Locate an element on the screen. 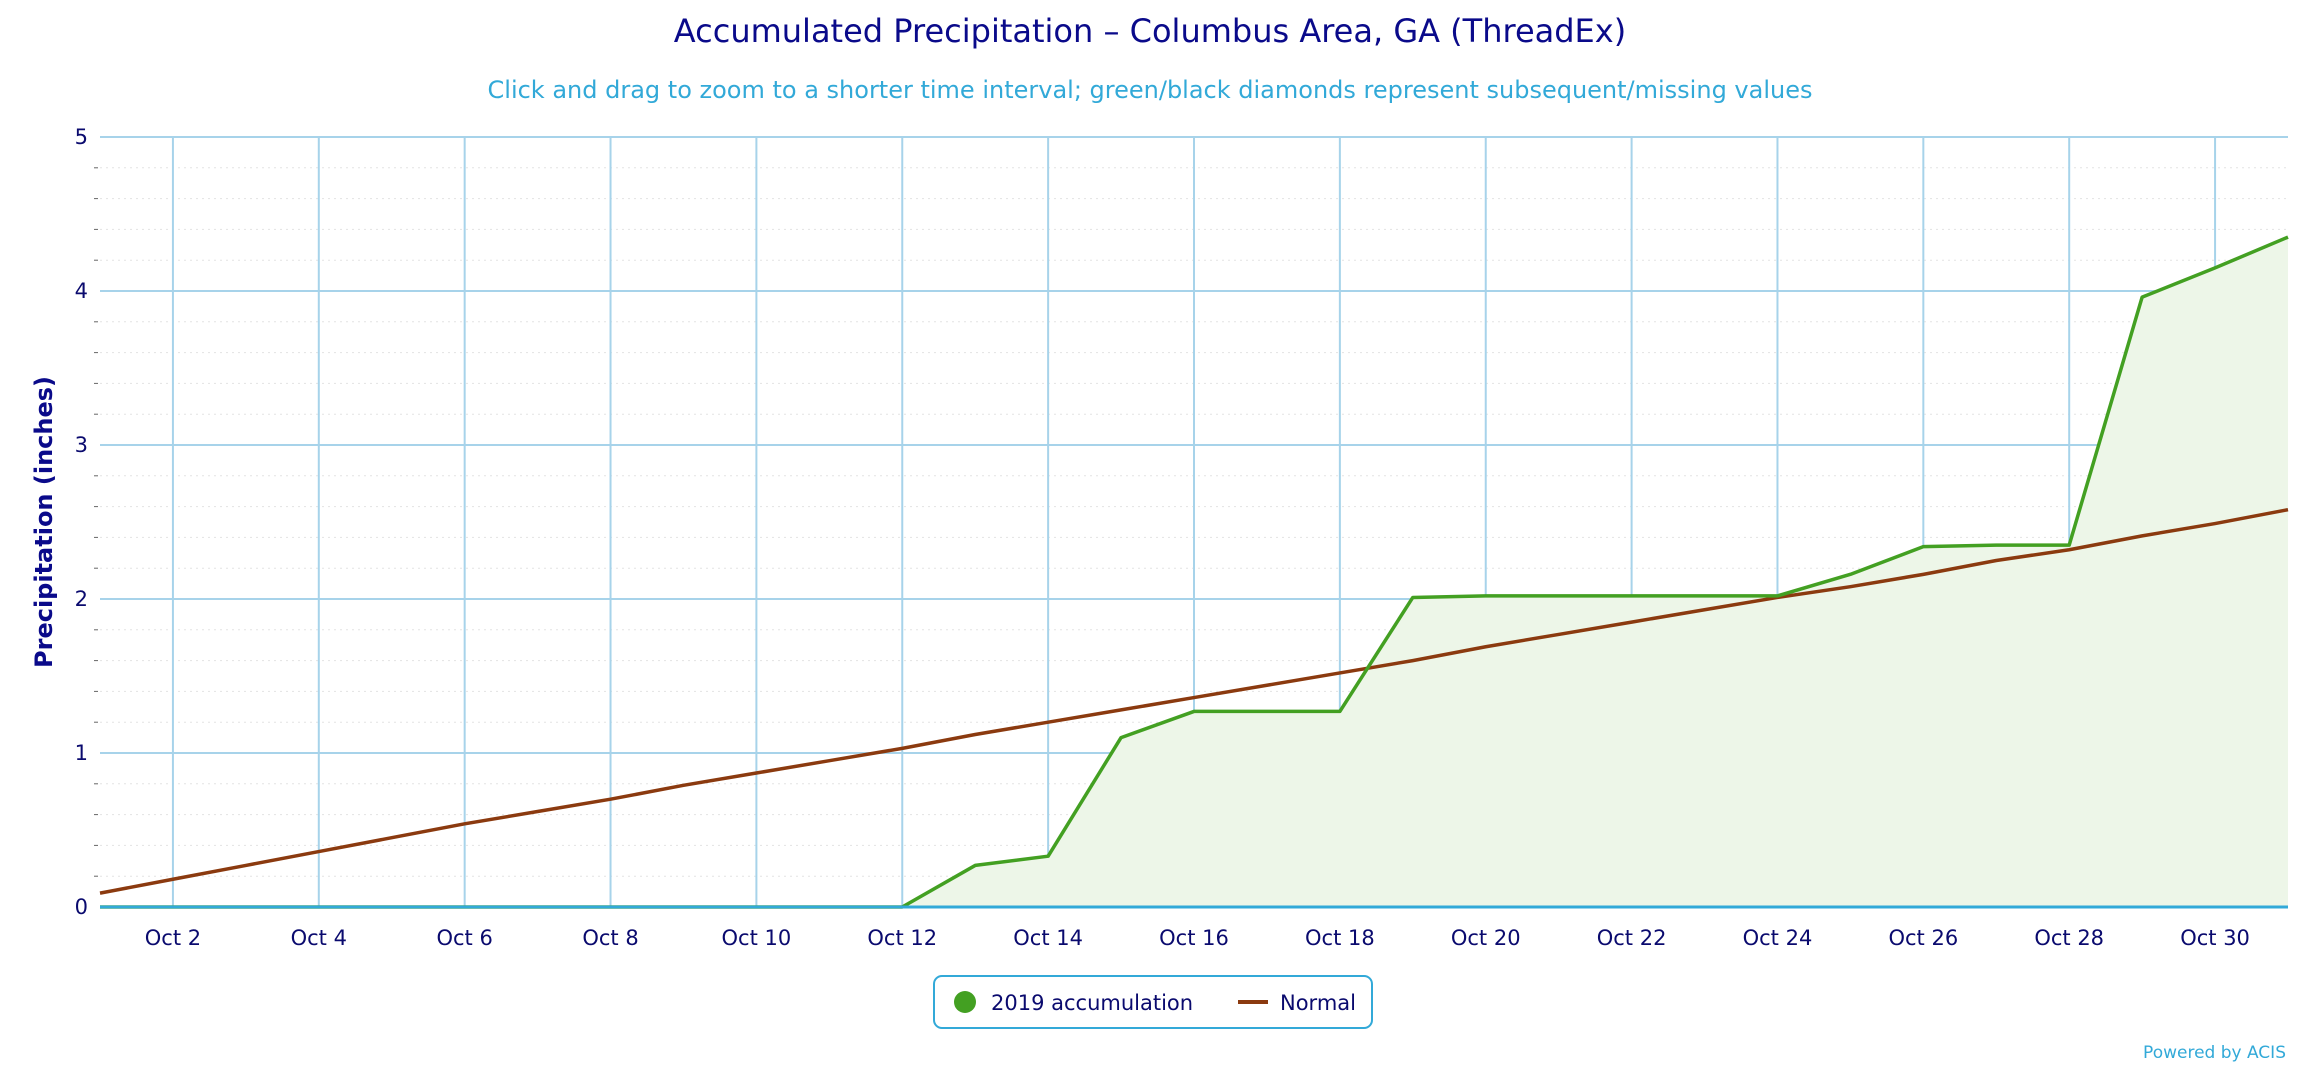 Image resolution: width=2300 pixels, height=1066 pixels. y-tick-label: 5 is located at coordinates (81, 137).